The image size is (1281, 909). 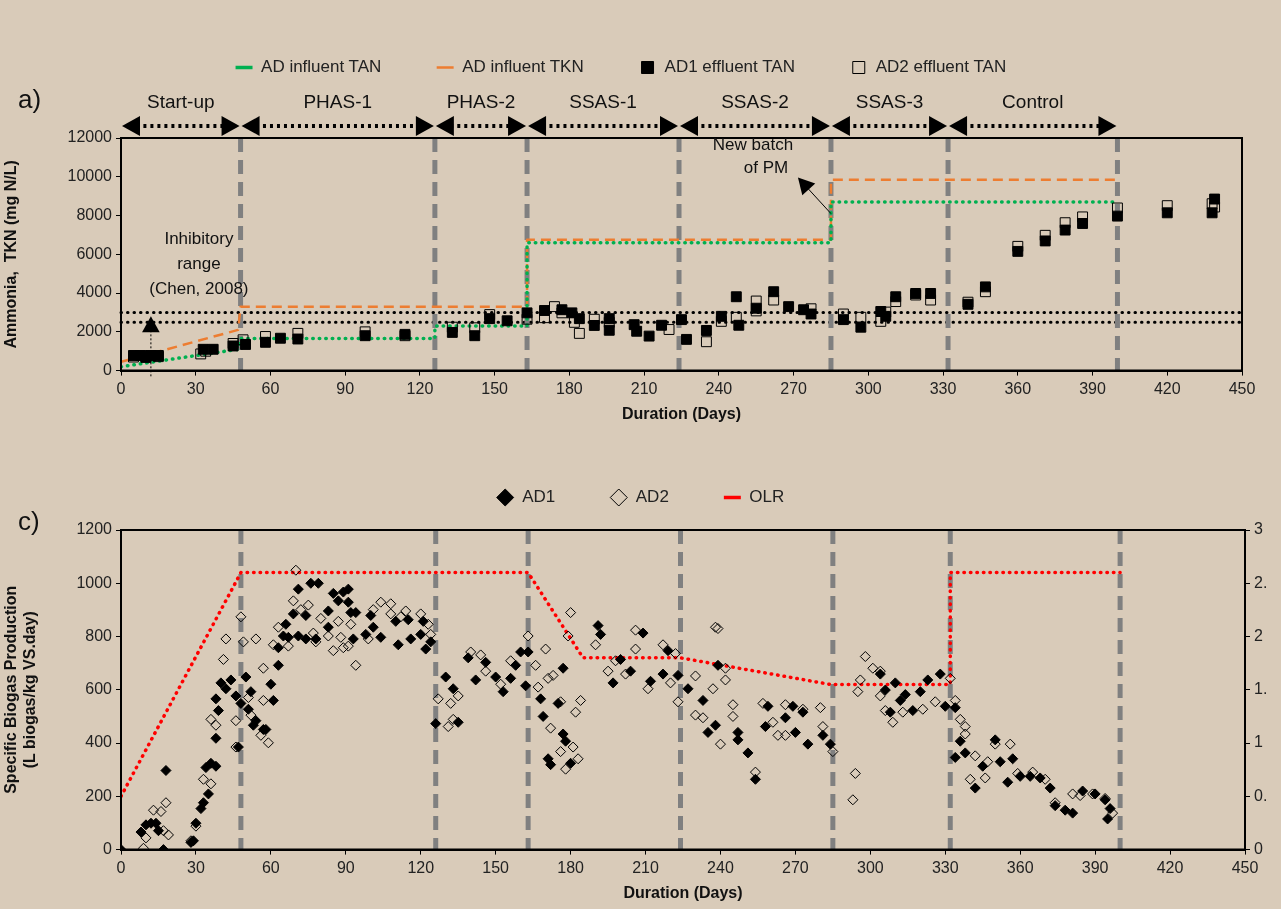 What do you see at coordinates (1261, 689) in the screenshot?
I see `y2-tick-label: 1.` at bounding box center [1261, 689].